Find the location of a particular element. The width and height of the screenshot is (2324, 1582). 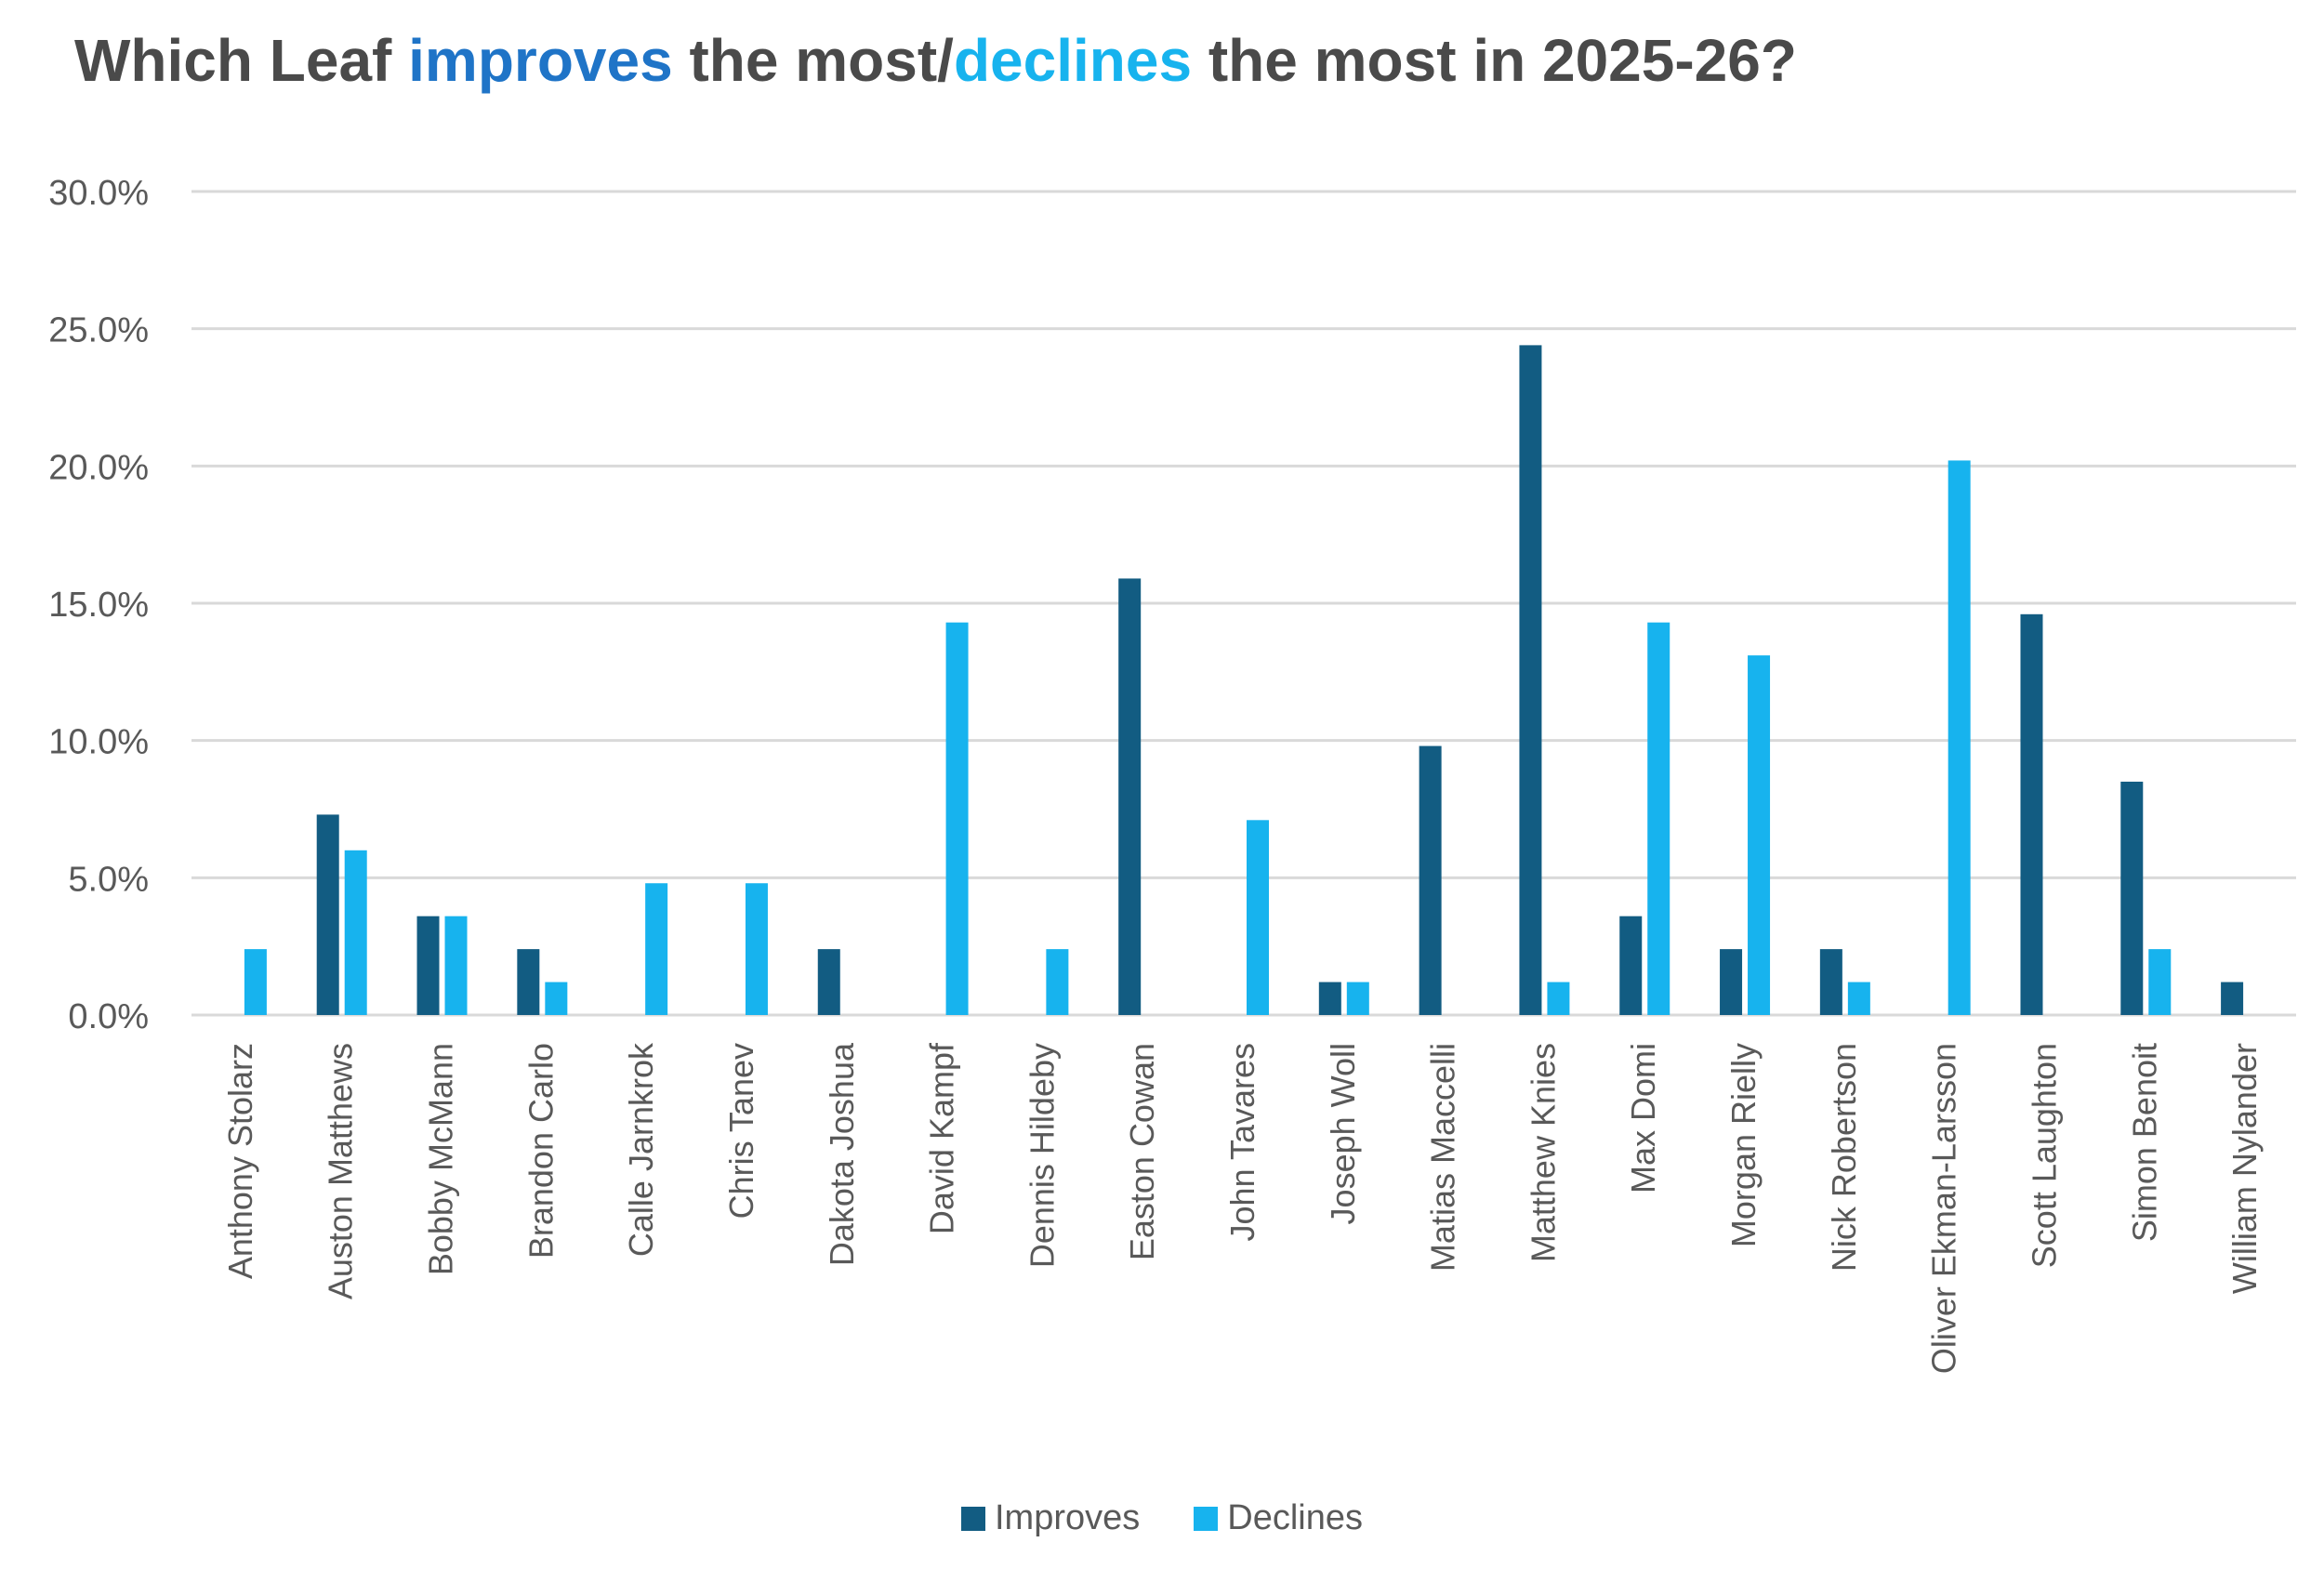

x-tick-label: Chris Tanev is located at coordinates (741, 1131).